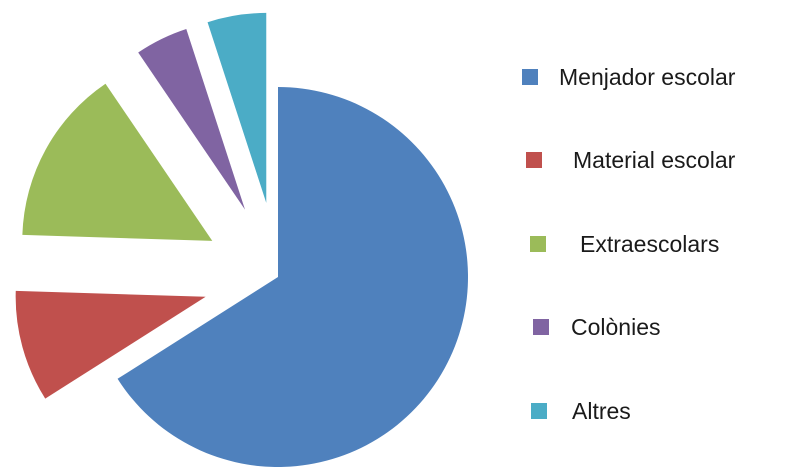  Describe the element at coordinates (192, 119) in the screenshot. I see `pie-slice-colonies` at that location.